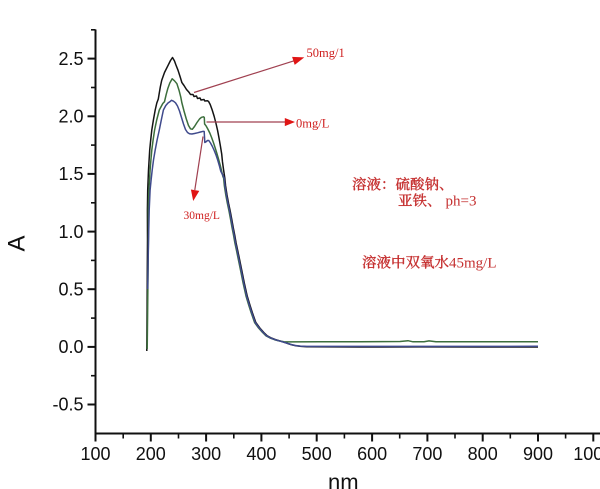 Image resolution: width=600 pixels, height=489 pixels. What do you see at coordinates (202, 216) in the screenshot?
I see `svg-text: 30mg/L` at bounding box center [202, 216].